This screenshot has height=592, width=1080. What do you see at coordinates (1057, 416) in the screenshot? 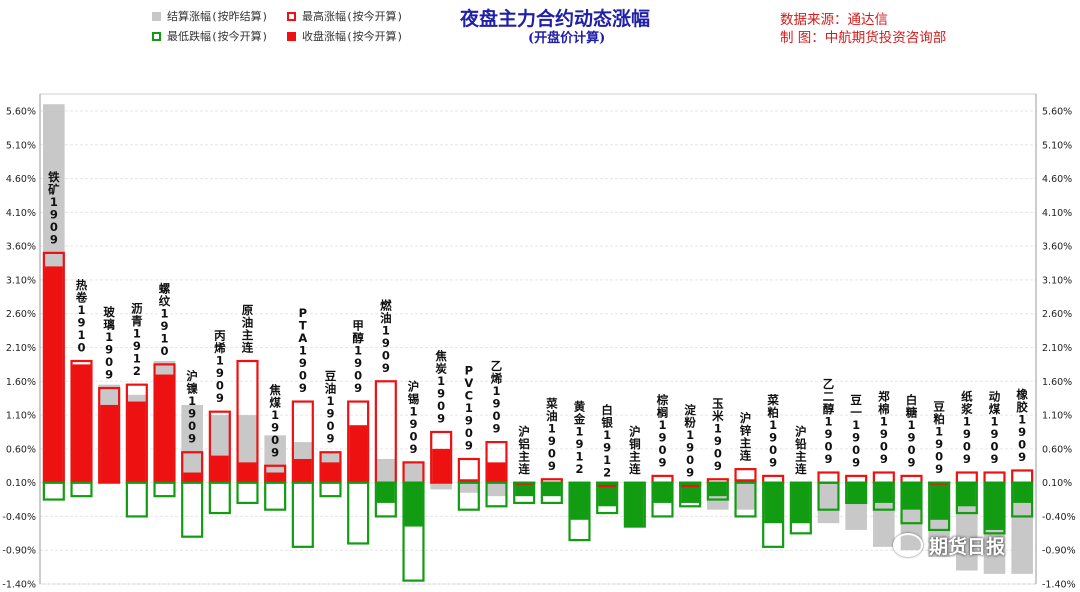
I see `y-tick-label-right: 1.10%` at bounding box center [1057, 416].